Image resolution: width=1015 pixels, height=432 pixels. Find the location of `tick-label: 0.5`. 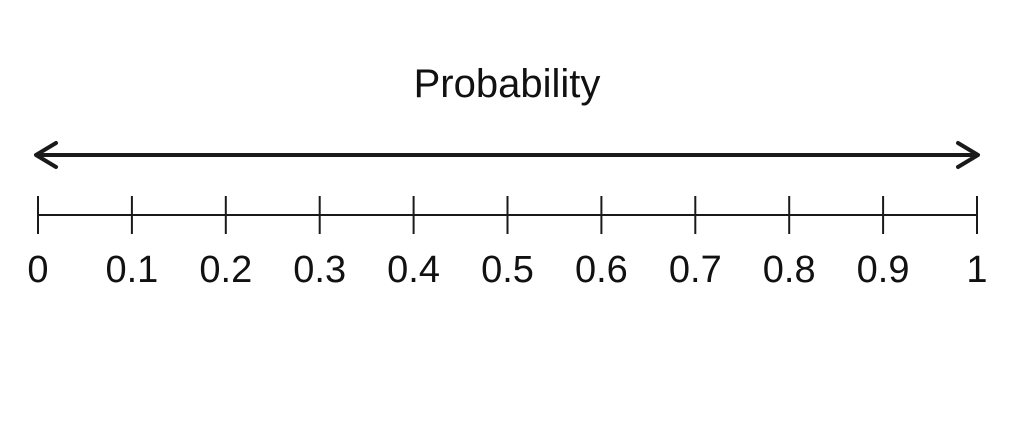

tick-label: 0.5 is located at coordinates (507, 270).